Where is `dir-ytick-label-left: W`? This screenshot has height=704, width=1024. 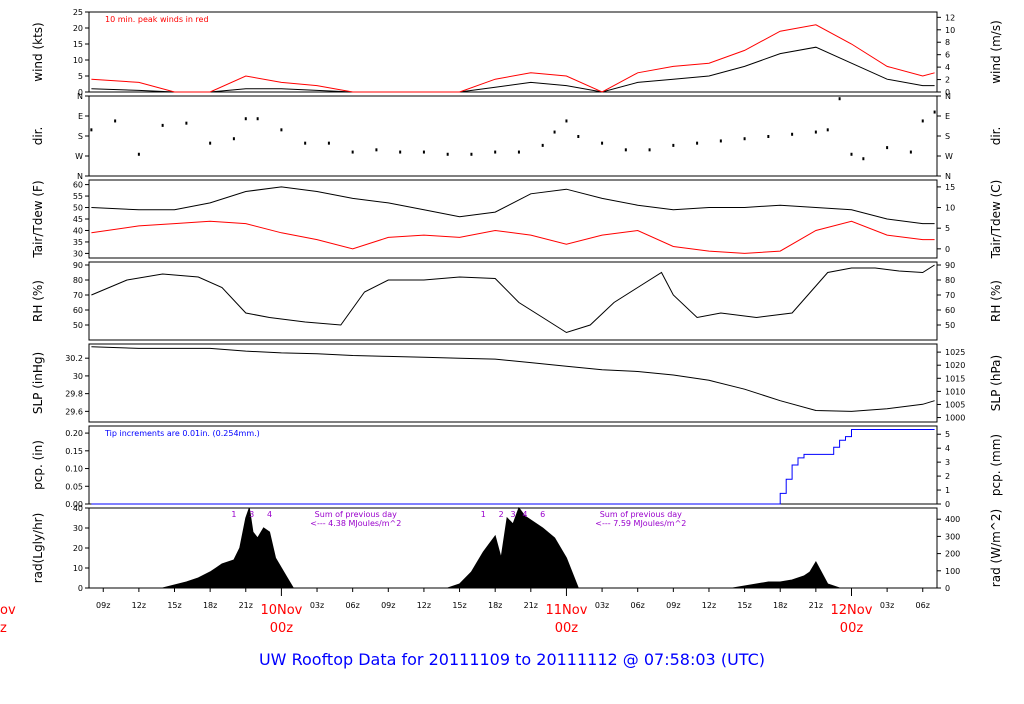 dir-ytick-label-left: W is located at coordinates (79, 156).